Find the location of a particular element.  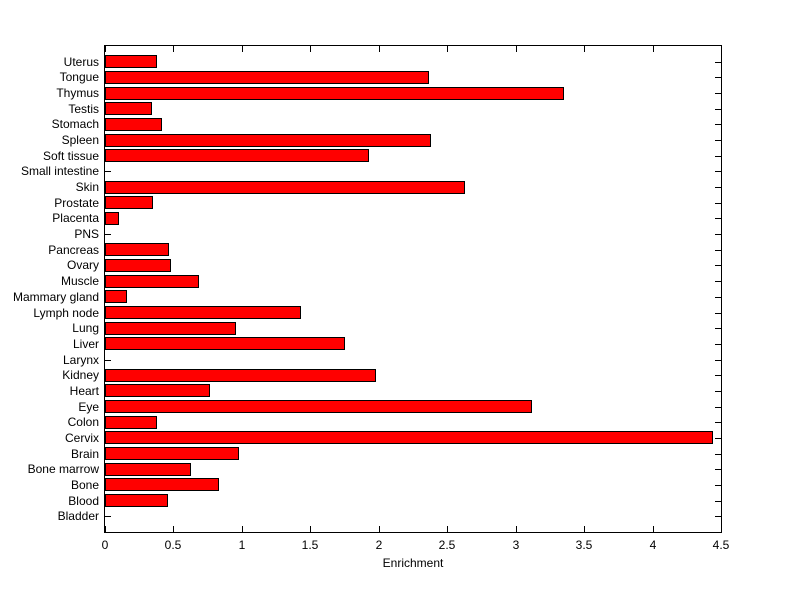

bar-eye is located at coordinates (318, 406).